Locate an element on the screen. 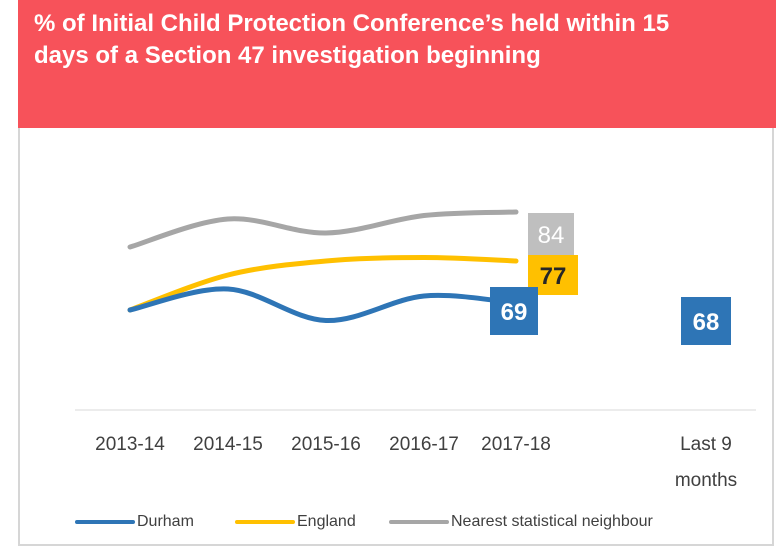 The image size is (776, 550). legend-neighbour-swatch is located at coordinates (419, 522).